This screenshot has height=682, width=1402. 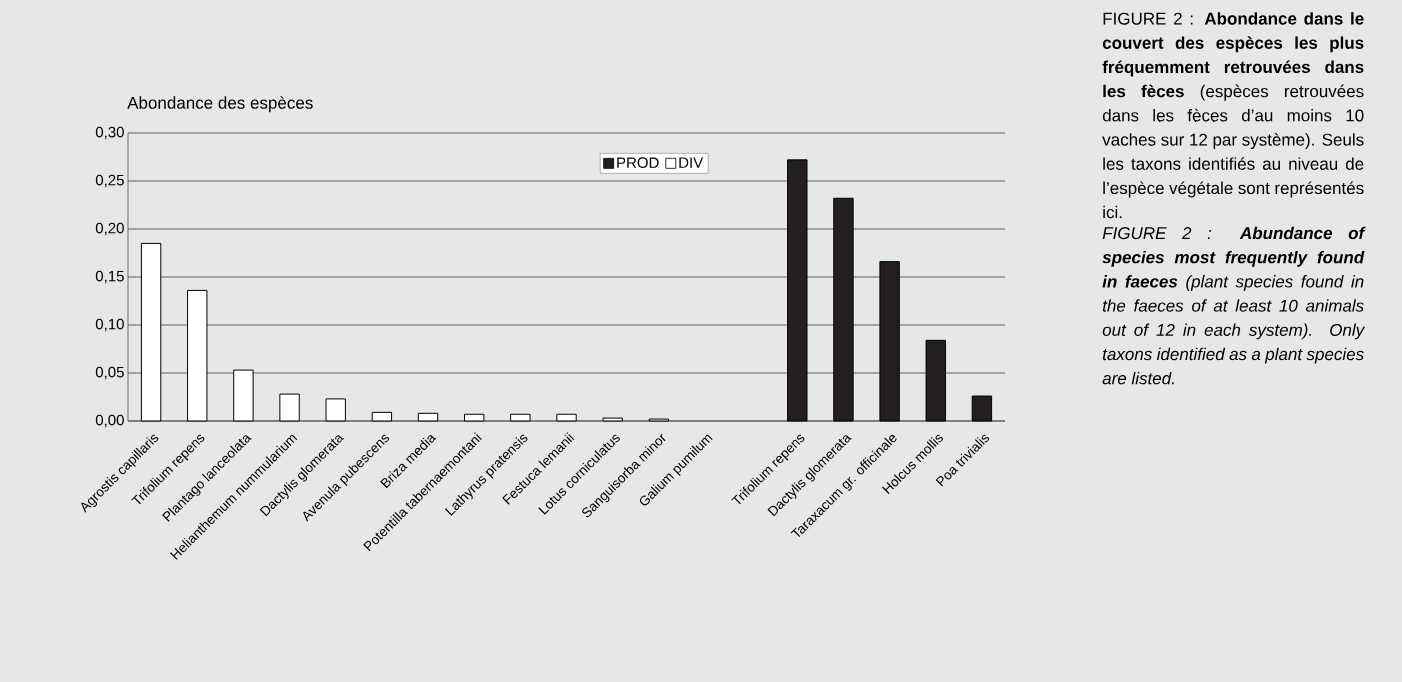 I want to click on y-tick-label: 0,10, so click(x=109, y=325).